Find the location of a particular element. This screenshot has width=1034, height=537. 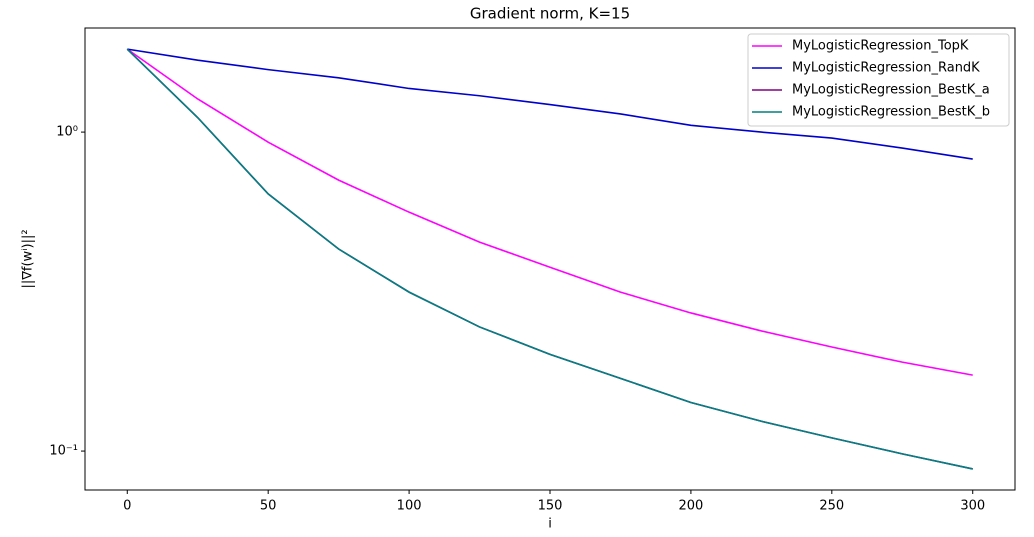

legend-label: MyLogisticRegression_RandK is located at coordinates (886, 68).